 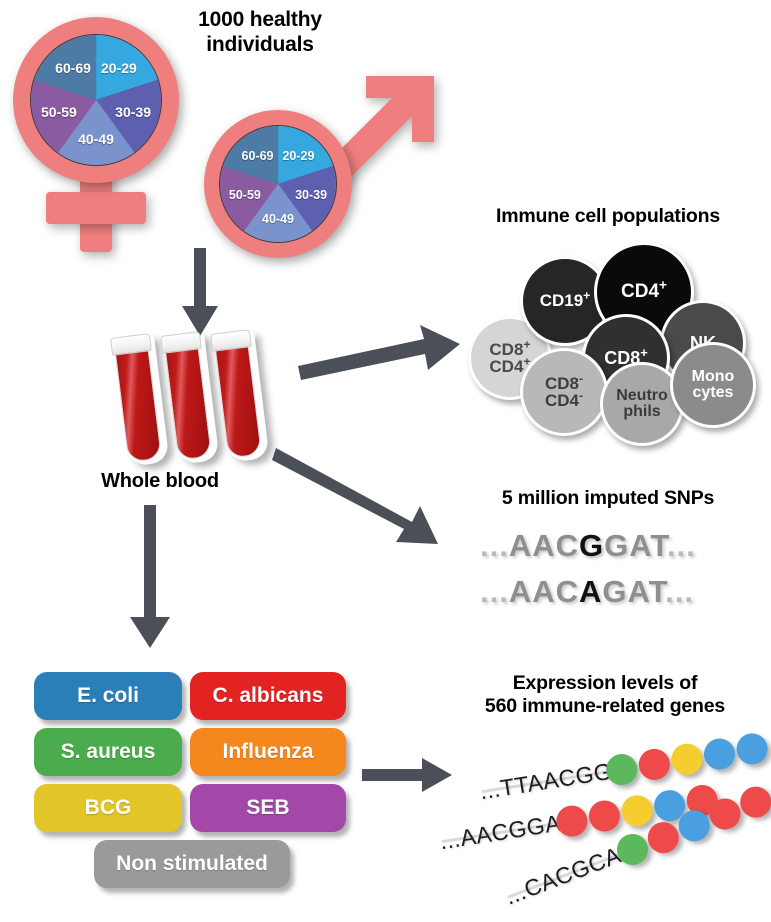 What do you see at coordinates (605, 683) in the screenshot?
I see `expression-title-line1: Expression levels of` at bounding box center [605, 683].